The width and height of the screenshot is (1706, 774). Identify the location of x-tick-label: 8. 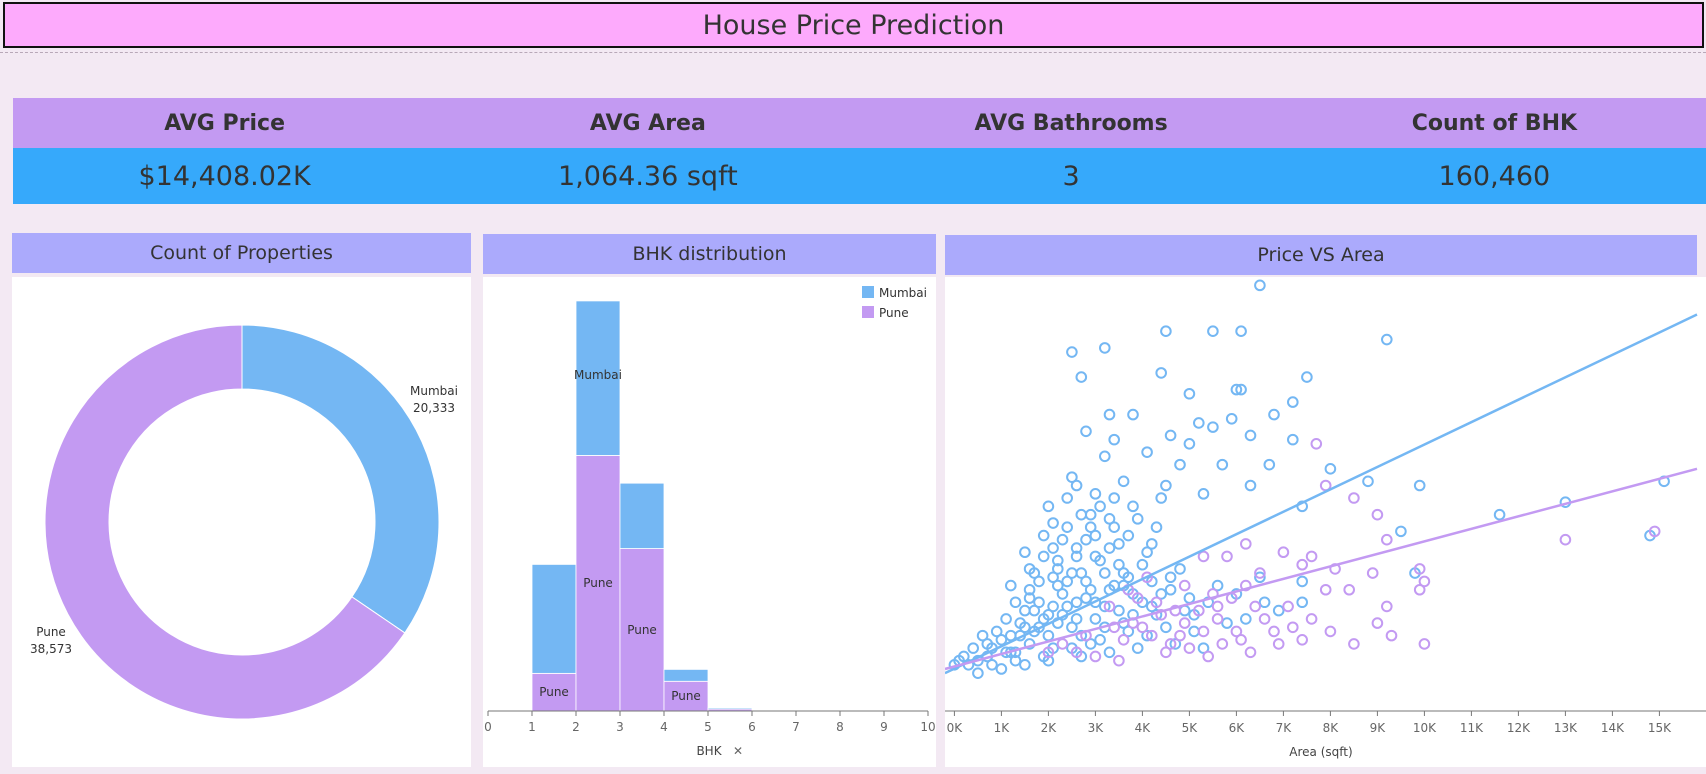
(840, 727).